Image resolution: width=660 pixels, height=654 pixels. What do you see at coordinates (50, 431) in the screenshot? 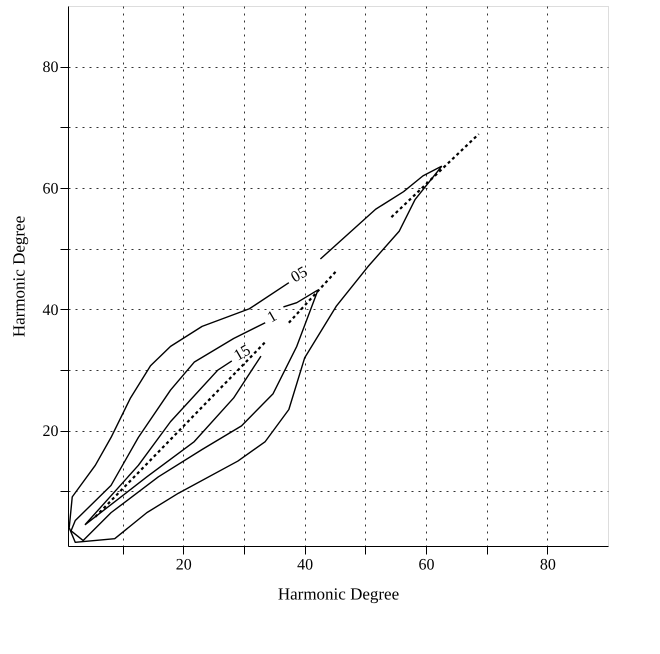
I see `y-tick-label: 20` at bounding box center [50, 431].